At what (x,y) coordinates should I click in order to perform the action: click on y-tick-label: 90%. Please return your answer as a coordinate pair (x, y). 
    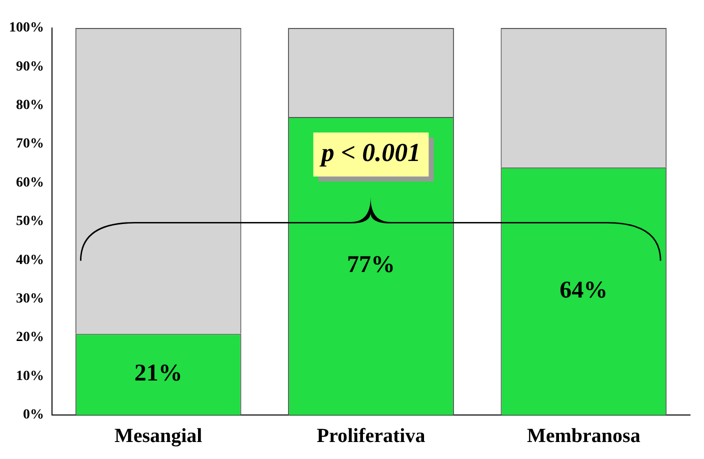
    Looking at the image, I should click on (30, 66).